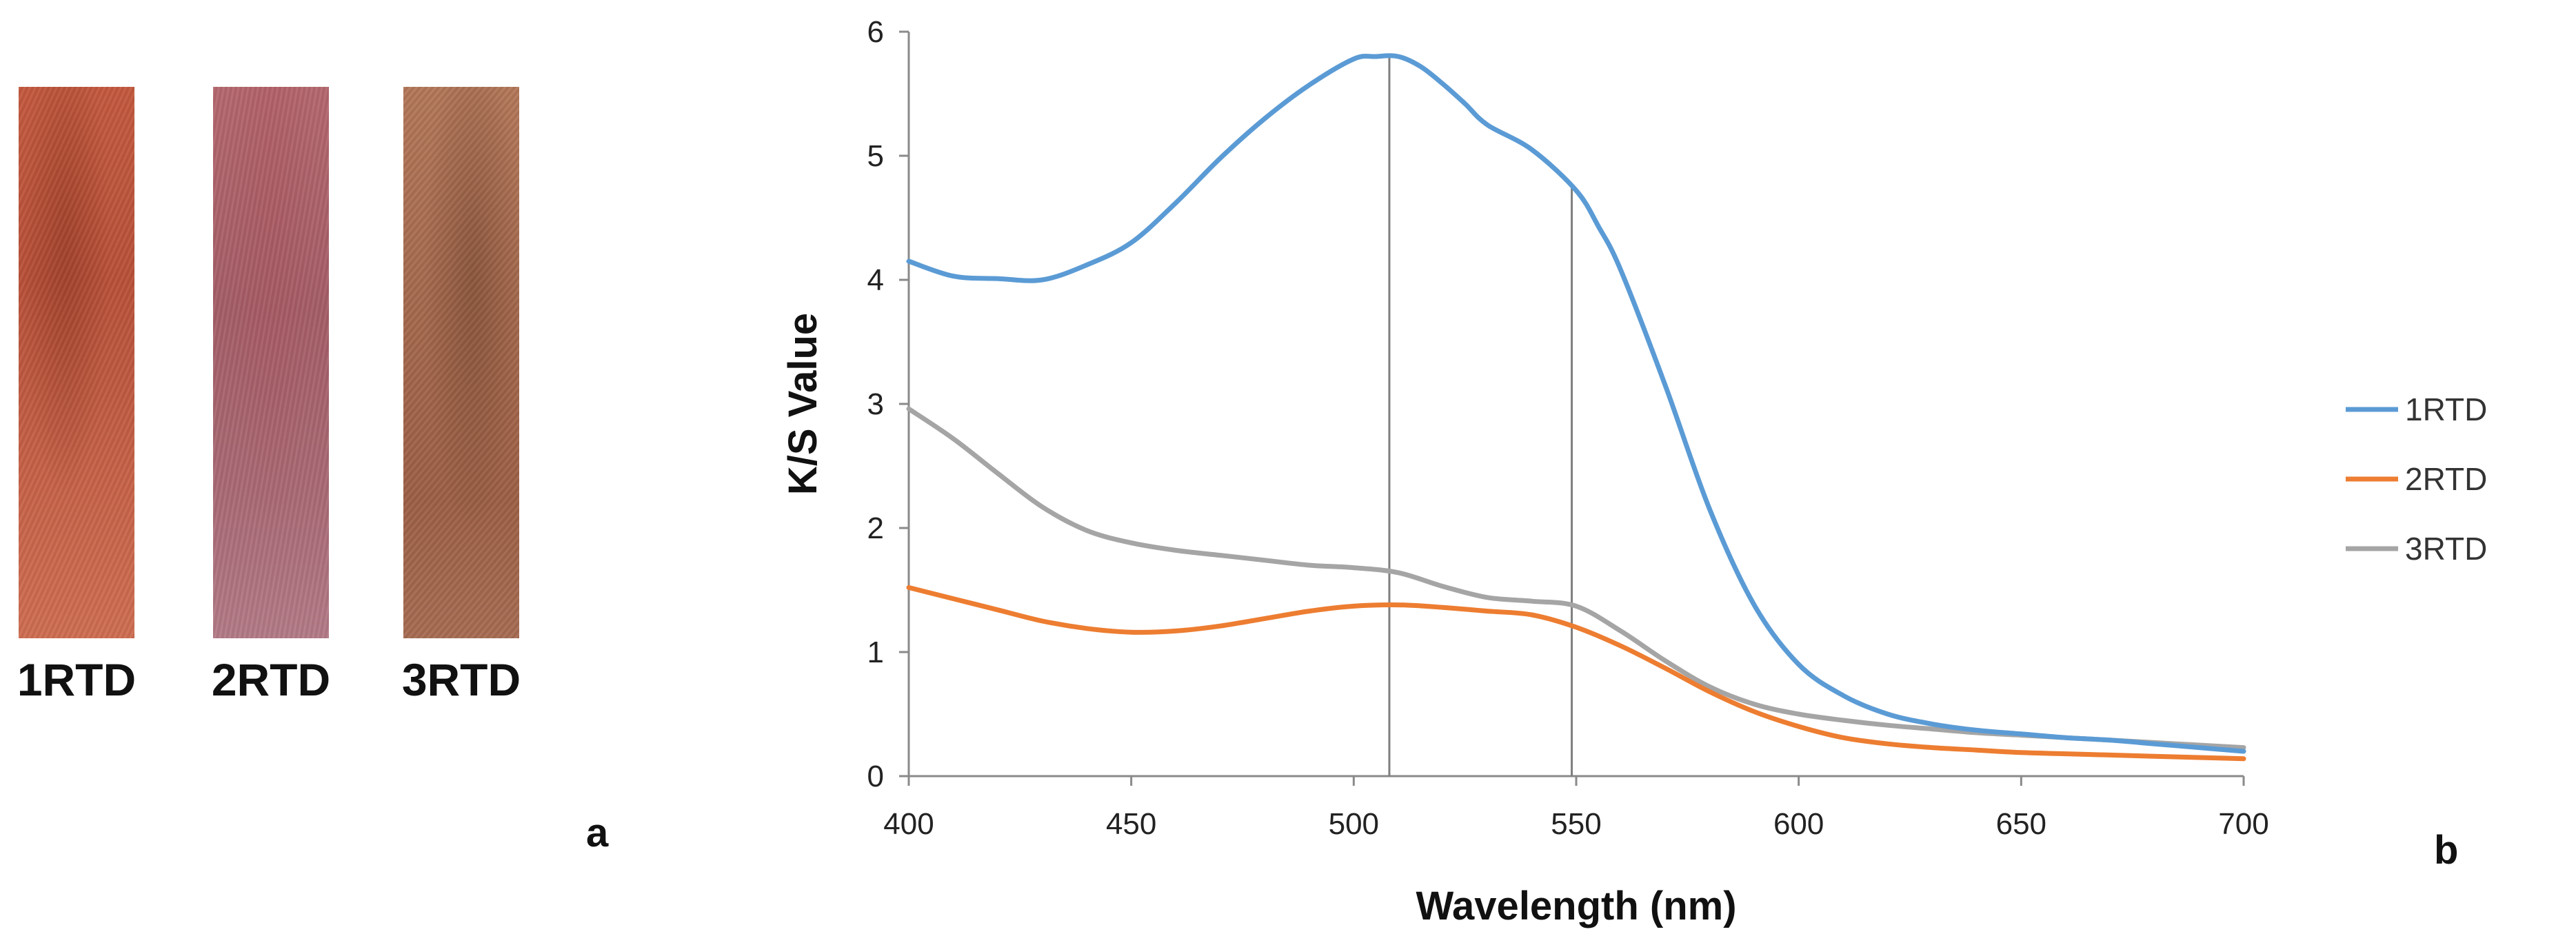  What do you see at coordinates (2446, 850) in the screenshot?
I see `panel-label-b: b` at bounding box center [2446, 850].